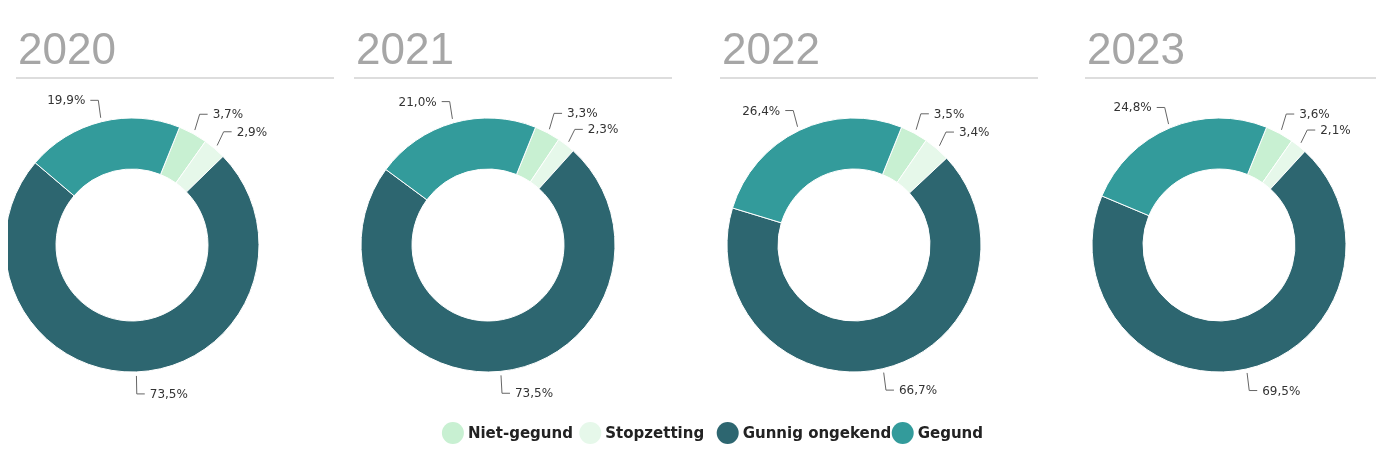 Image resolution: width=1384 pixels, height=452 pixels. Describe the element at coordinates (66, 100) in the screenshot. I see `data-label: 19,9%` at that location.